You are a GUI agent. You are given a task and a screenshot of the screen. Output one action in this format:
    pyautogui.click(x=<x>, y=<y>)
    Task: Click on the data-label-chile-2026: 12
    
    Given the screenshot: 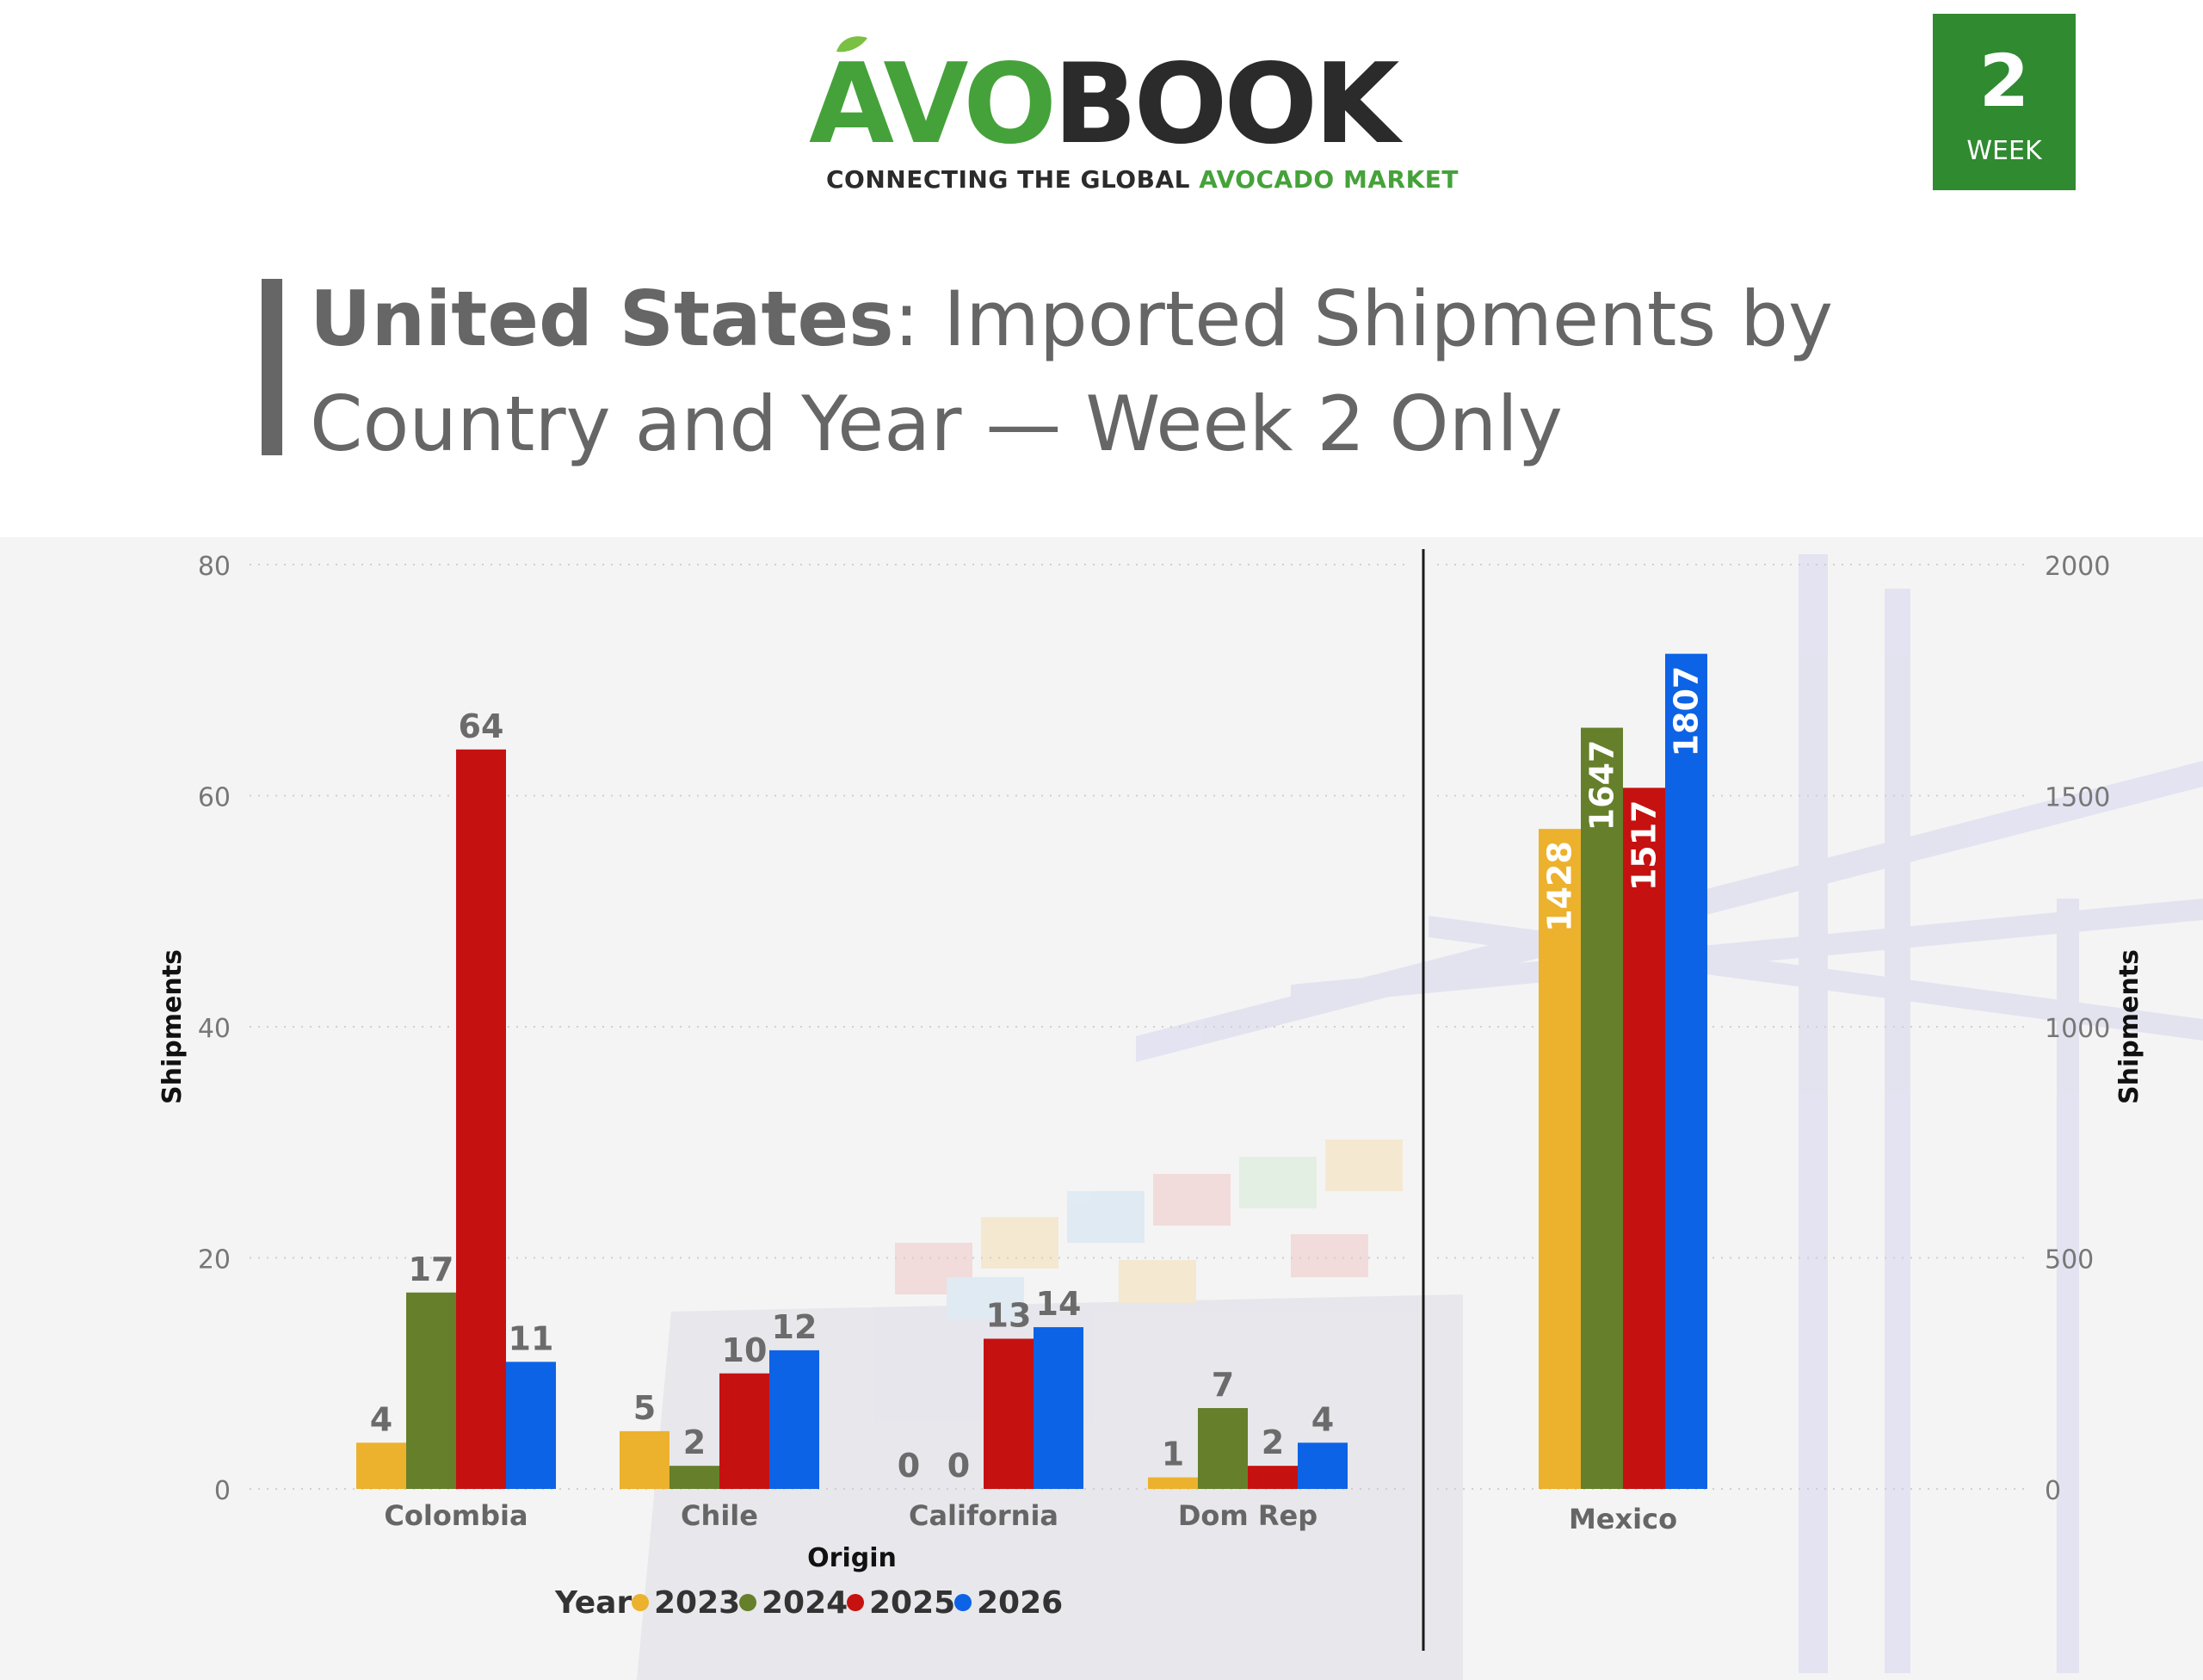 What is the action you would take?
    pyautogui.click(x=795, y=1327)
    